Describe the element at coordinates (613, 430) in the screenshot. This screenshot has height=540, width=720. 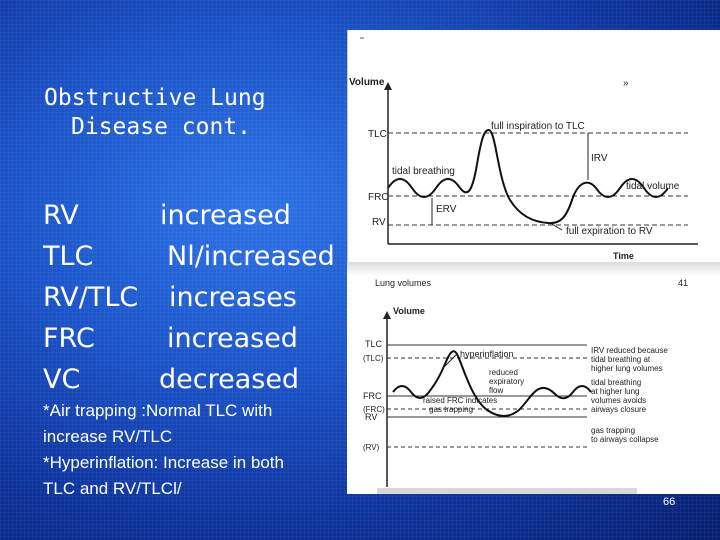
I see `gas-trapping-label: gas trapping` at that location.